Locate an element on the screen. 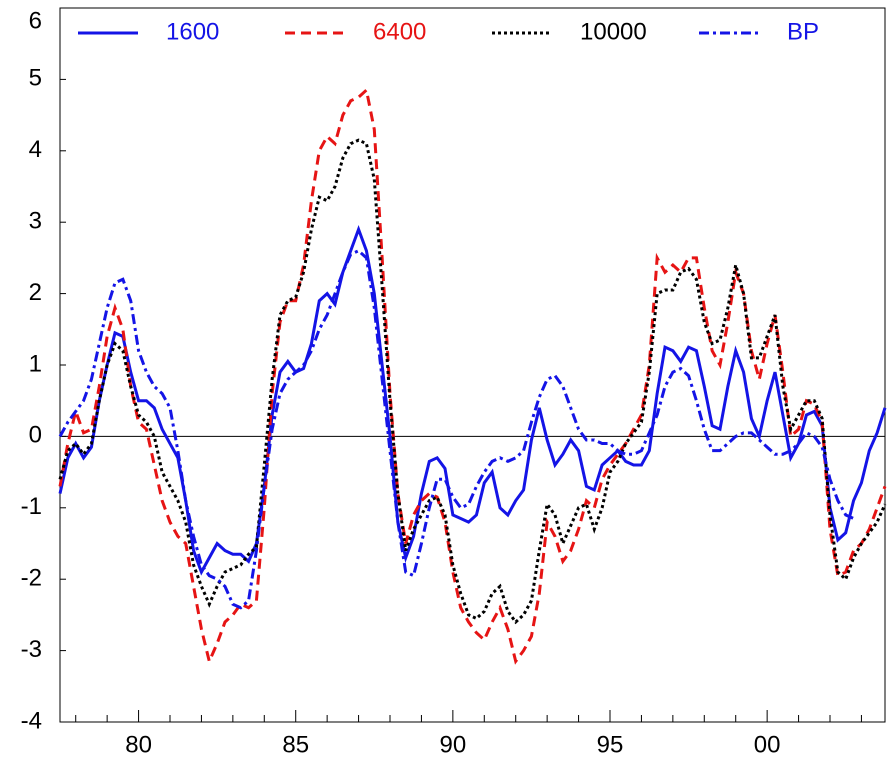 This screenshot has height=774, width=893. y-tick-label: 6 is located at coordinates (35, 20).